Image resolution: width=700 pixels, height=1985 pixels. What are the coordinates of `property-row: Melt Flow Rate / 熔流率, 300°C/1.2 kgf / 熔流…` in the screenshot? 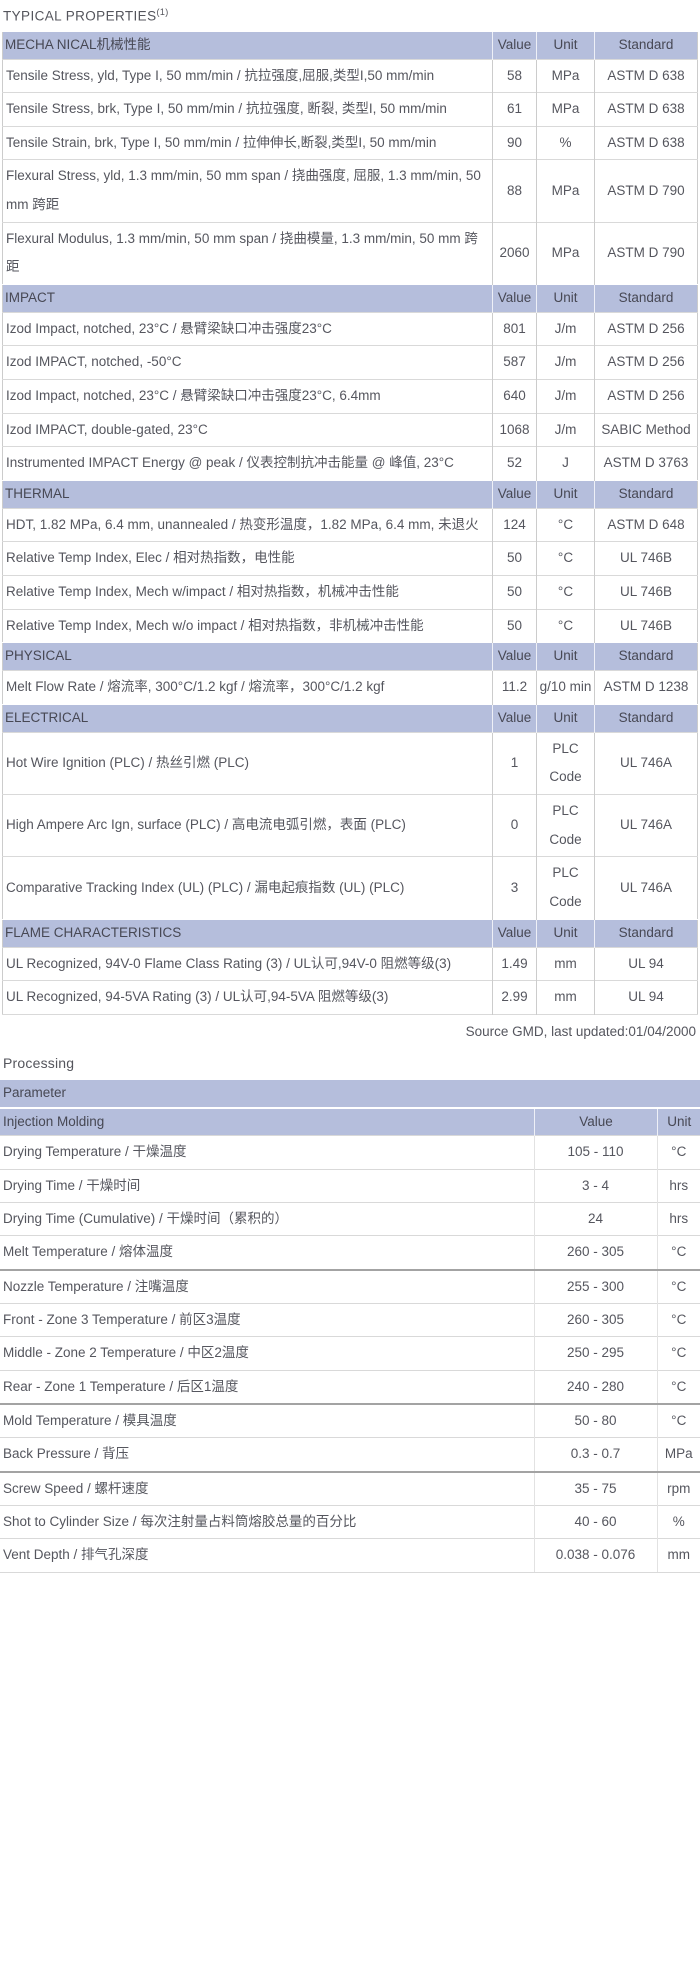 It's located at (350, 687).